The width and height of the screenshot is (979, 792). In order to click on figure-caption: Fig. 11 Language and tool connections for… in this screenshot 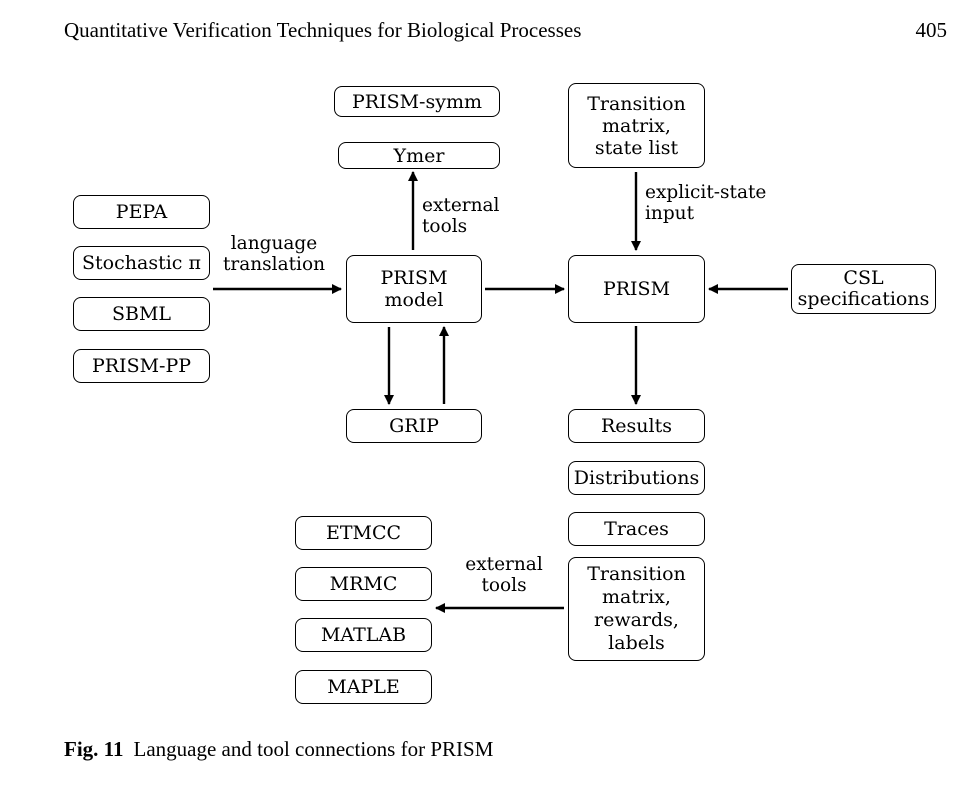, I will do `click(278, 749)`.